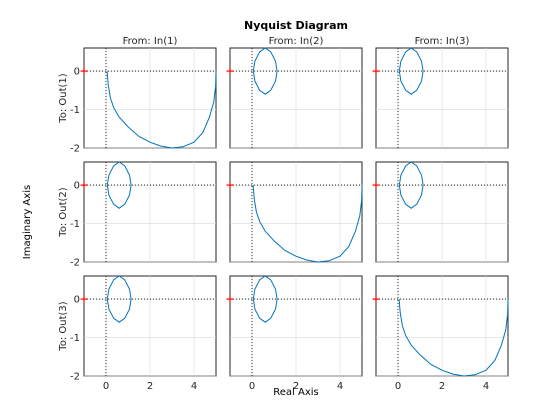 The width and height of the screenshot is (560, 420). What do you see at coordinates (137, 215) in the screenshot?
I see `panel-r2-c1: -2 -1 0 To: Out(2)` at bounding box center [137, 215].